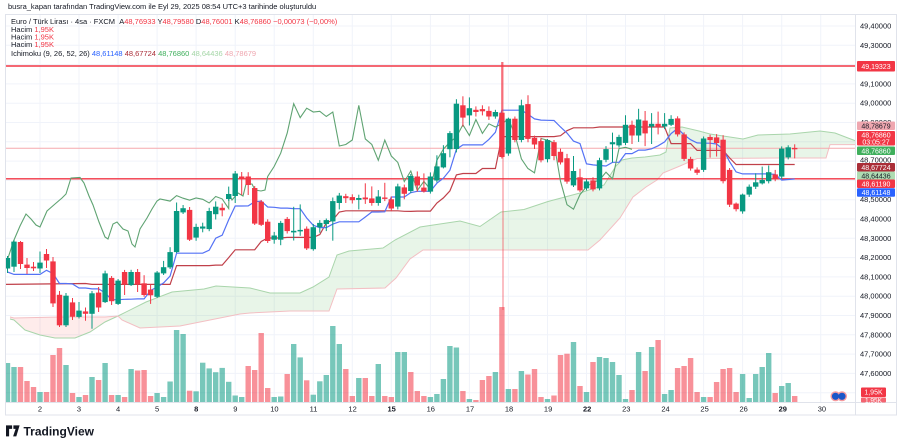  I want to click on svg-text: 5, so click(157, 409).